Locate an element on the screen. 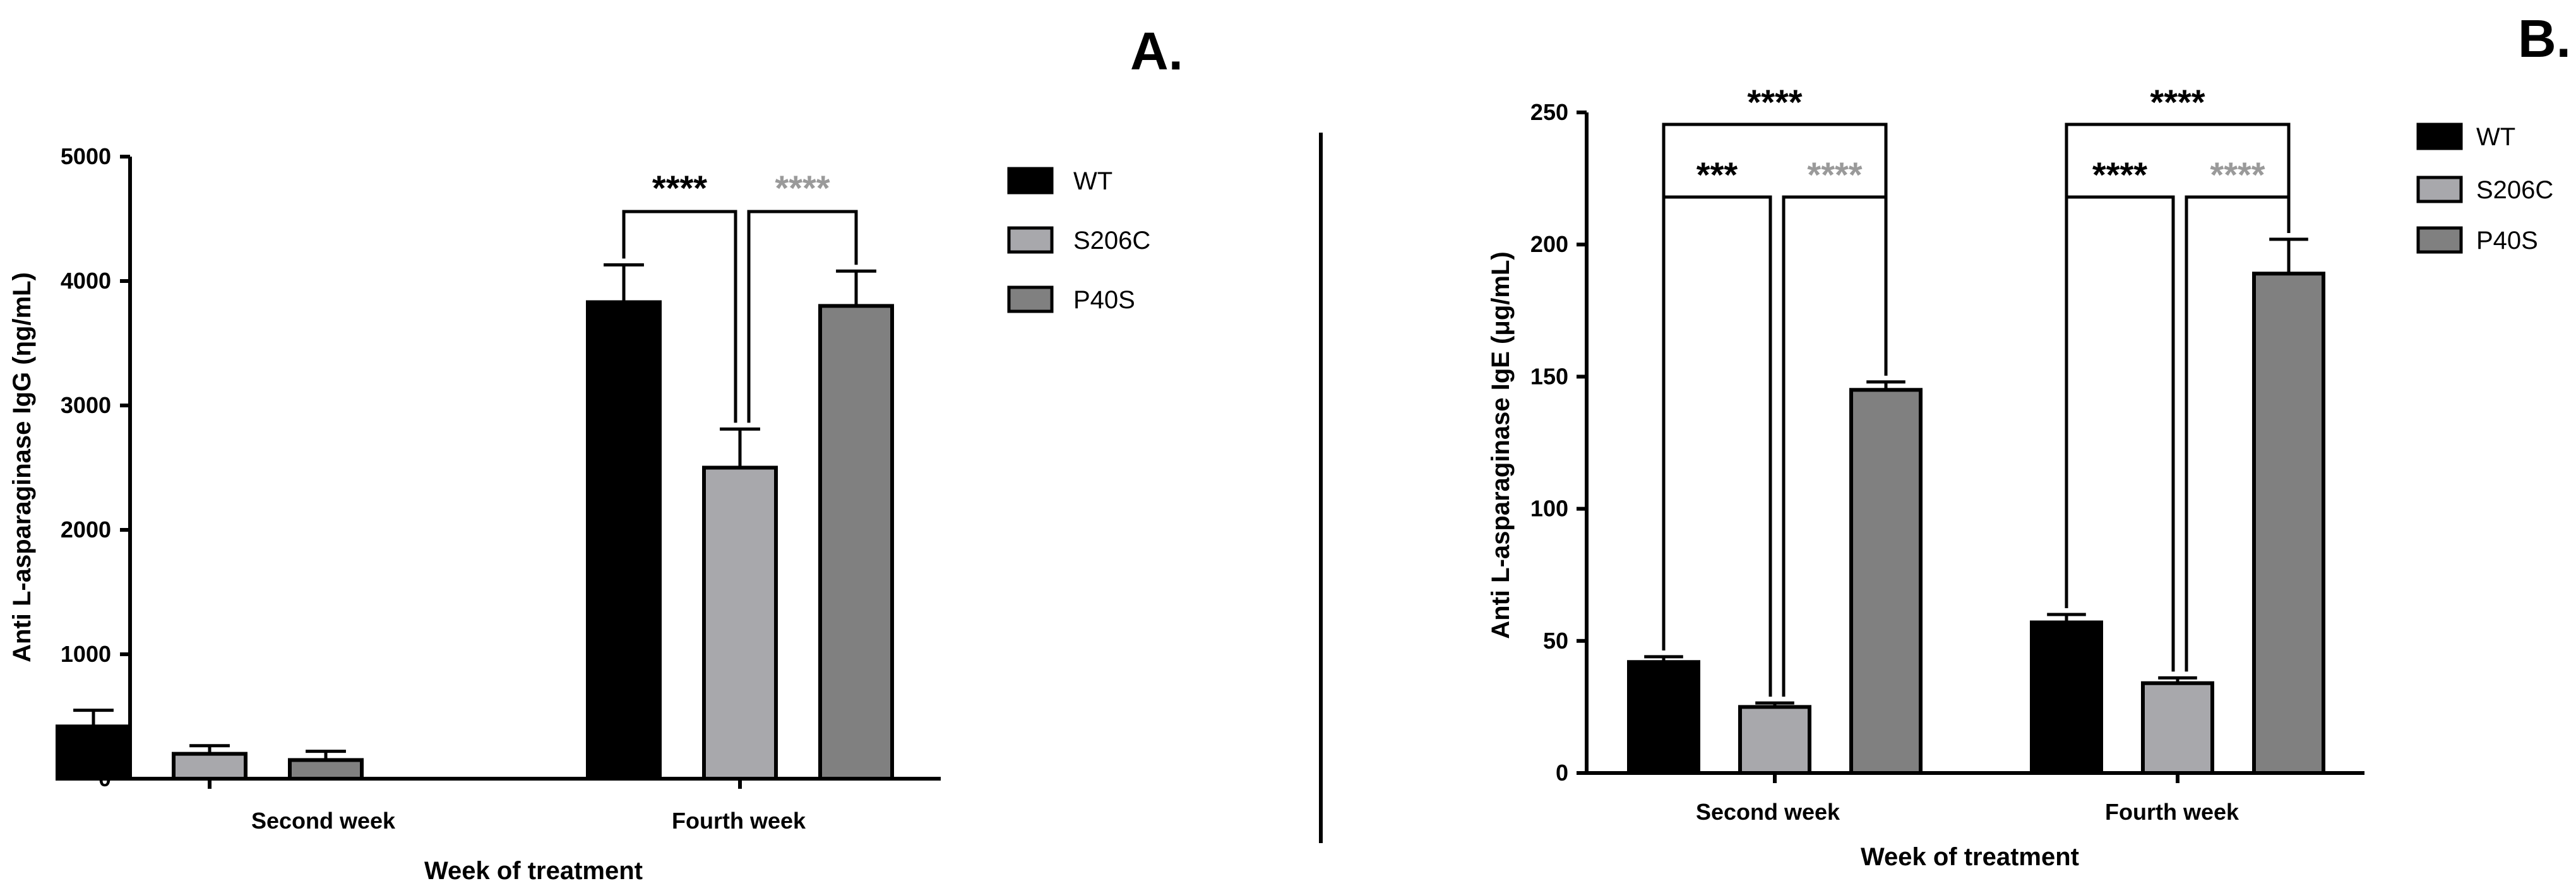 The image size is (2576, 893). panel-a-y-tick-label: 3000 is located at coordinates (86, 405).